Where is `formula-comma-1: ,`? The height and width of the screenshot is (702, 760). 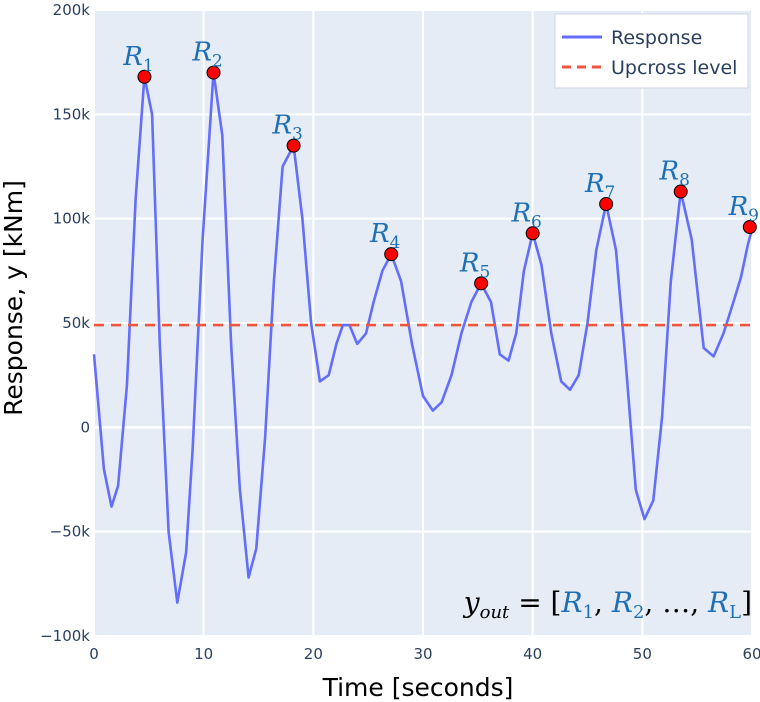 formula-comma-1: , is located at coordinates (603, 602).